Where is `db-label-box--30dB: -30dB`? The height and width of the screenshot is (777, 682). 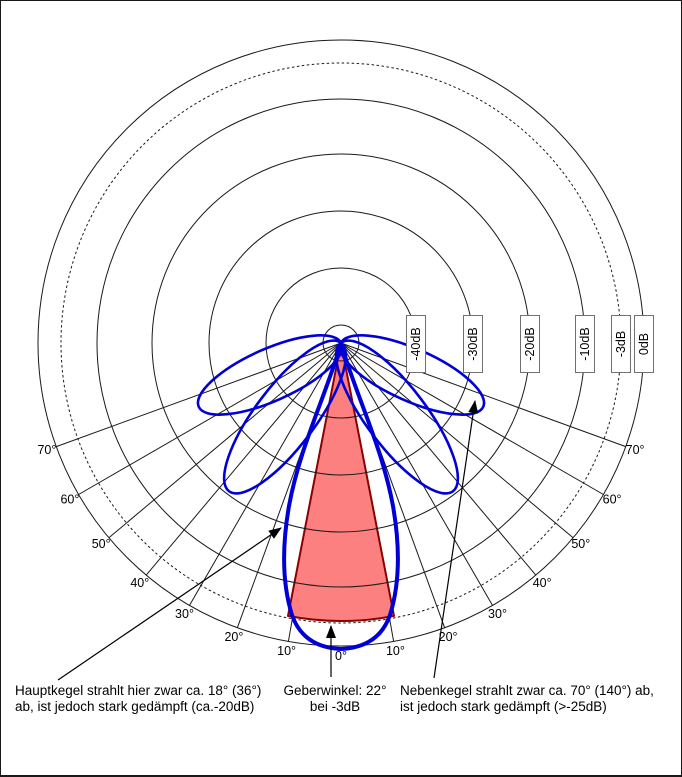 db-label-box--30dB: -30dB is located at coordinates (473, 344).